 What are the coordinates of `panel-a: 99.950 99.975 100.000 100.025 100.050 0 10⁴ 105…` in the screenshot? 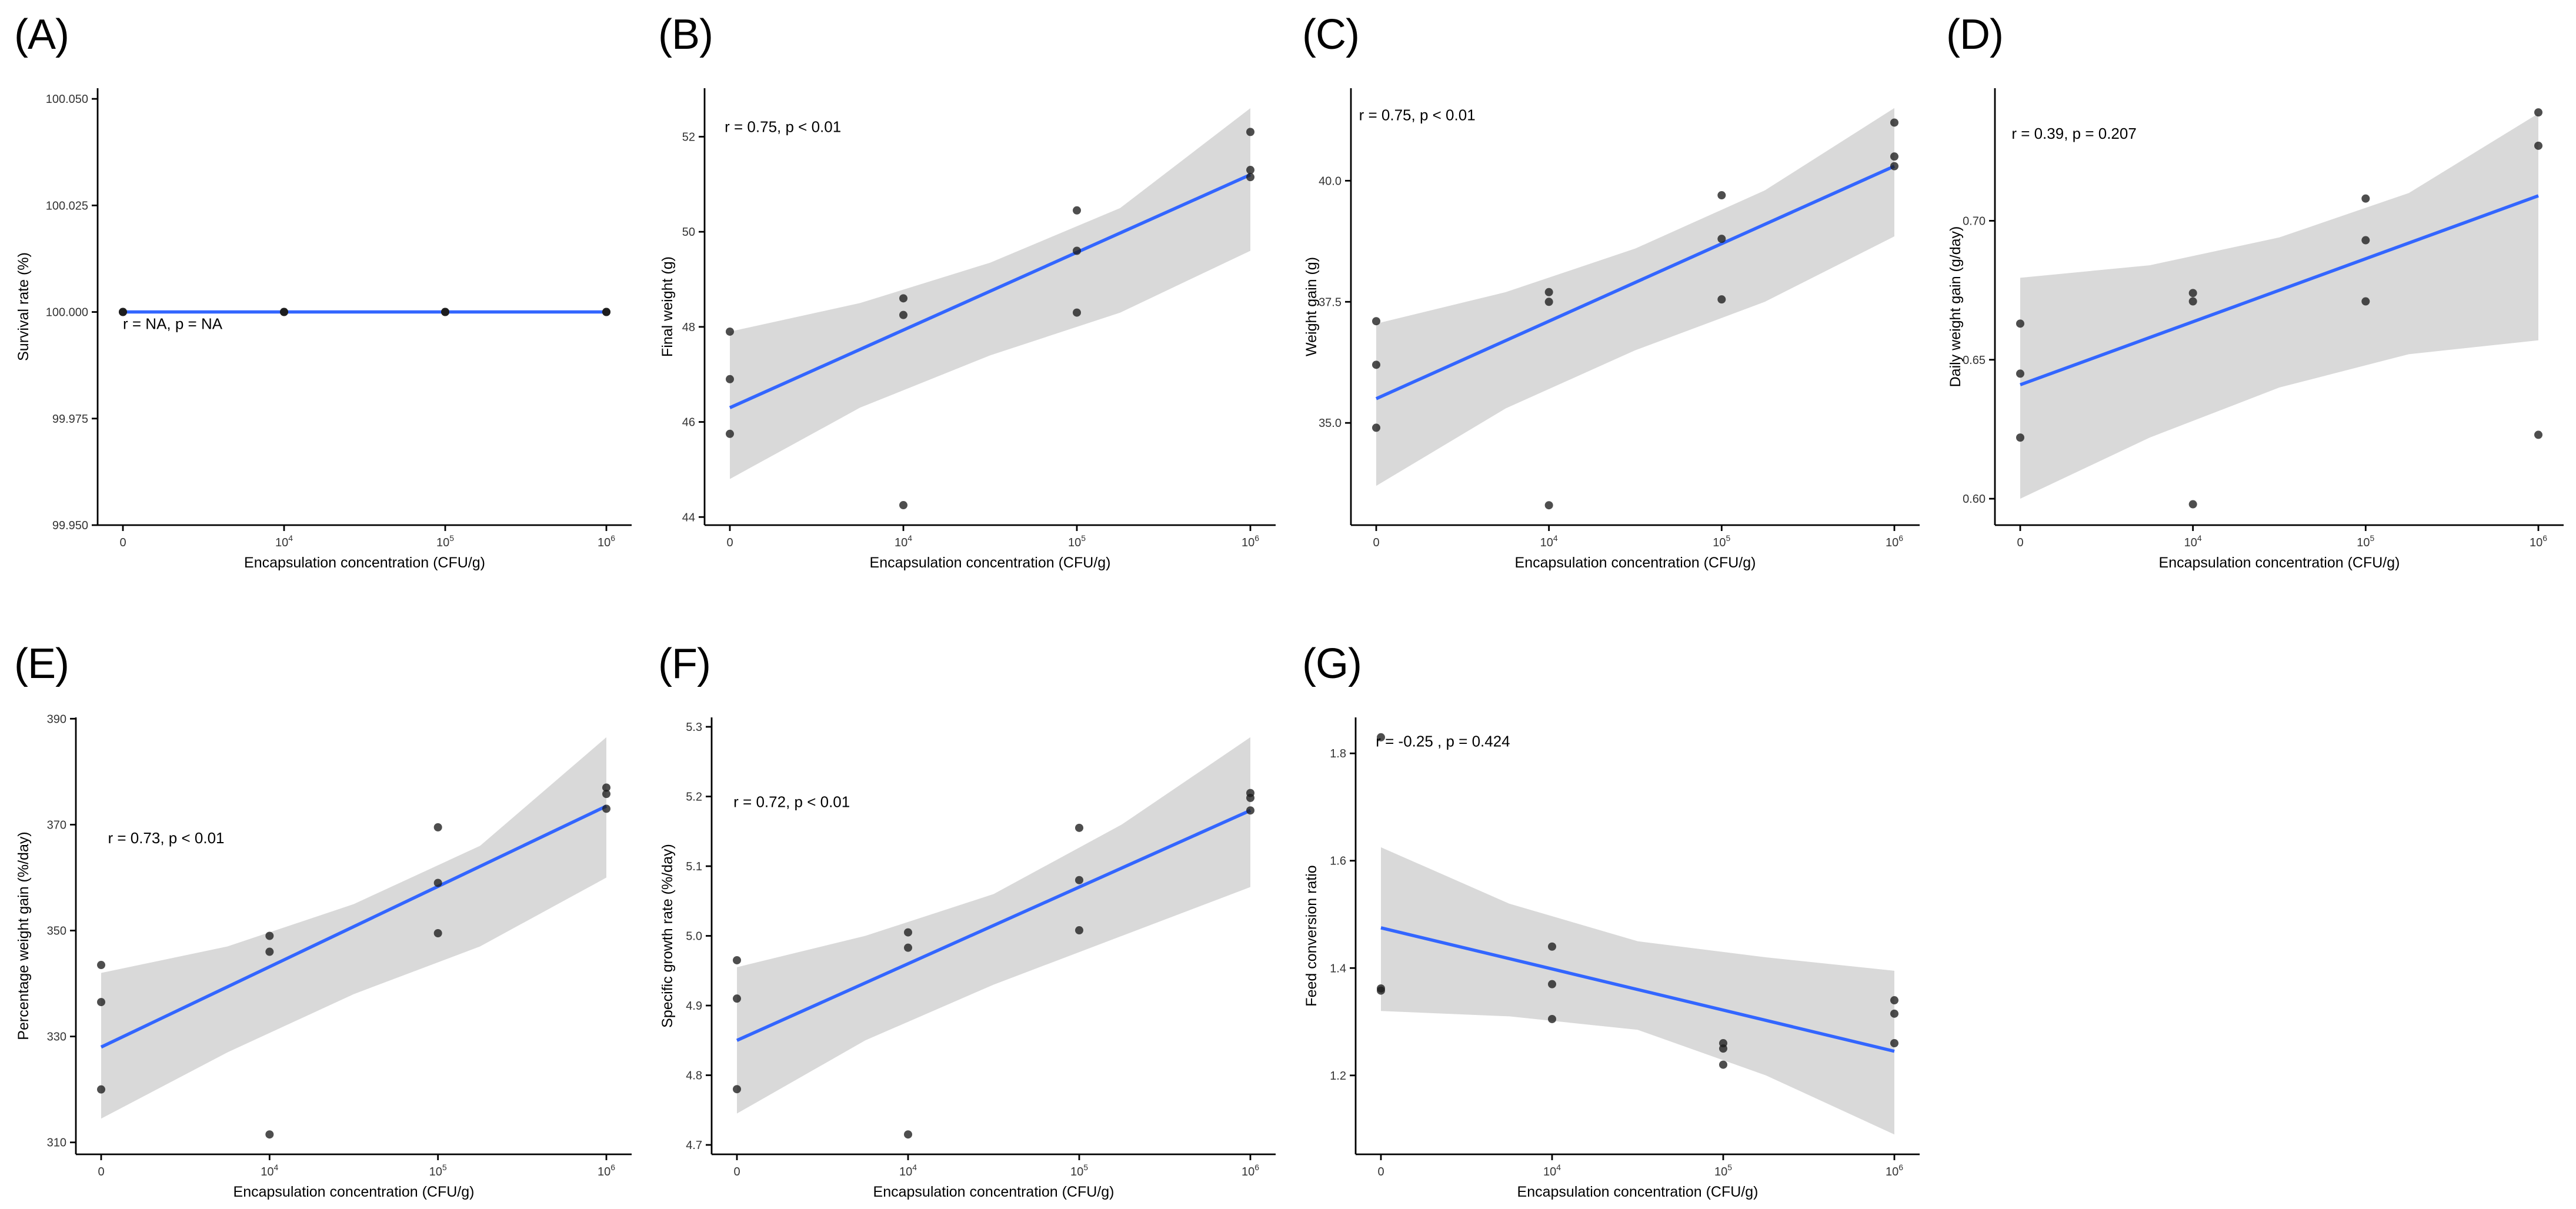 It's located at (322, 302).